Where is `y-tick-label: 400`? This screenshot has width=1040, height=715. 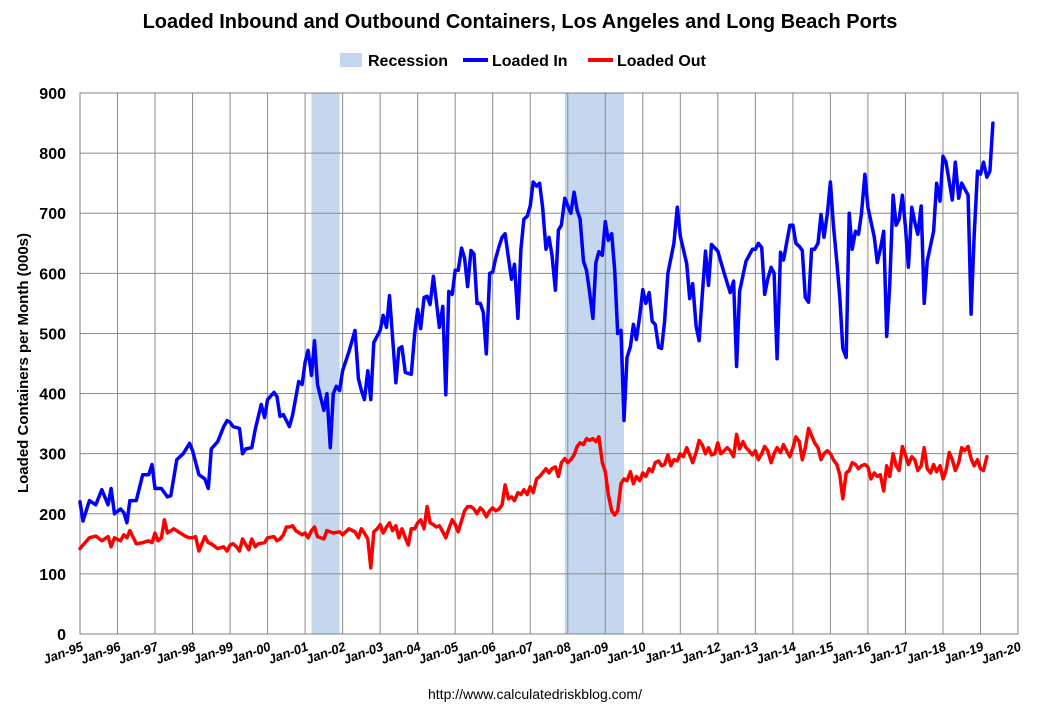
y-tick-label: 400 is located at coordinates (52, 395).